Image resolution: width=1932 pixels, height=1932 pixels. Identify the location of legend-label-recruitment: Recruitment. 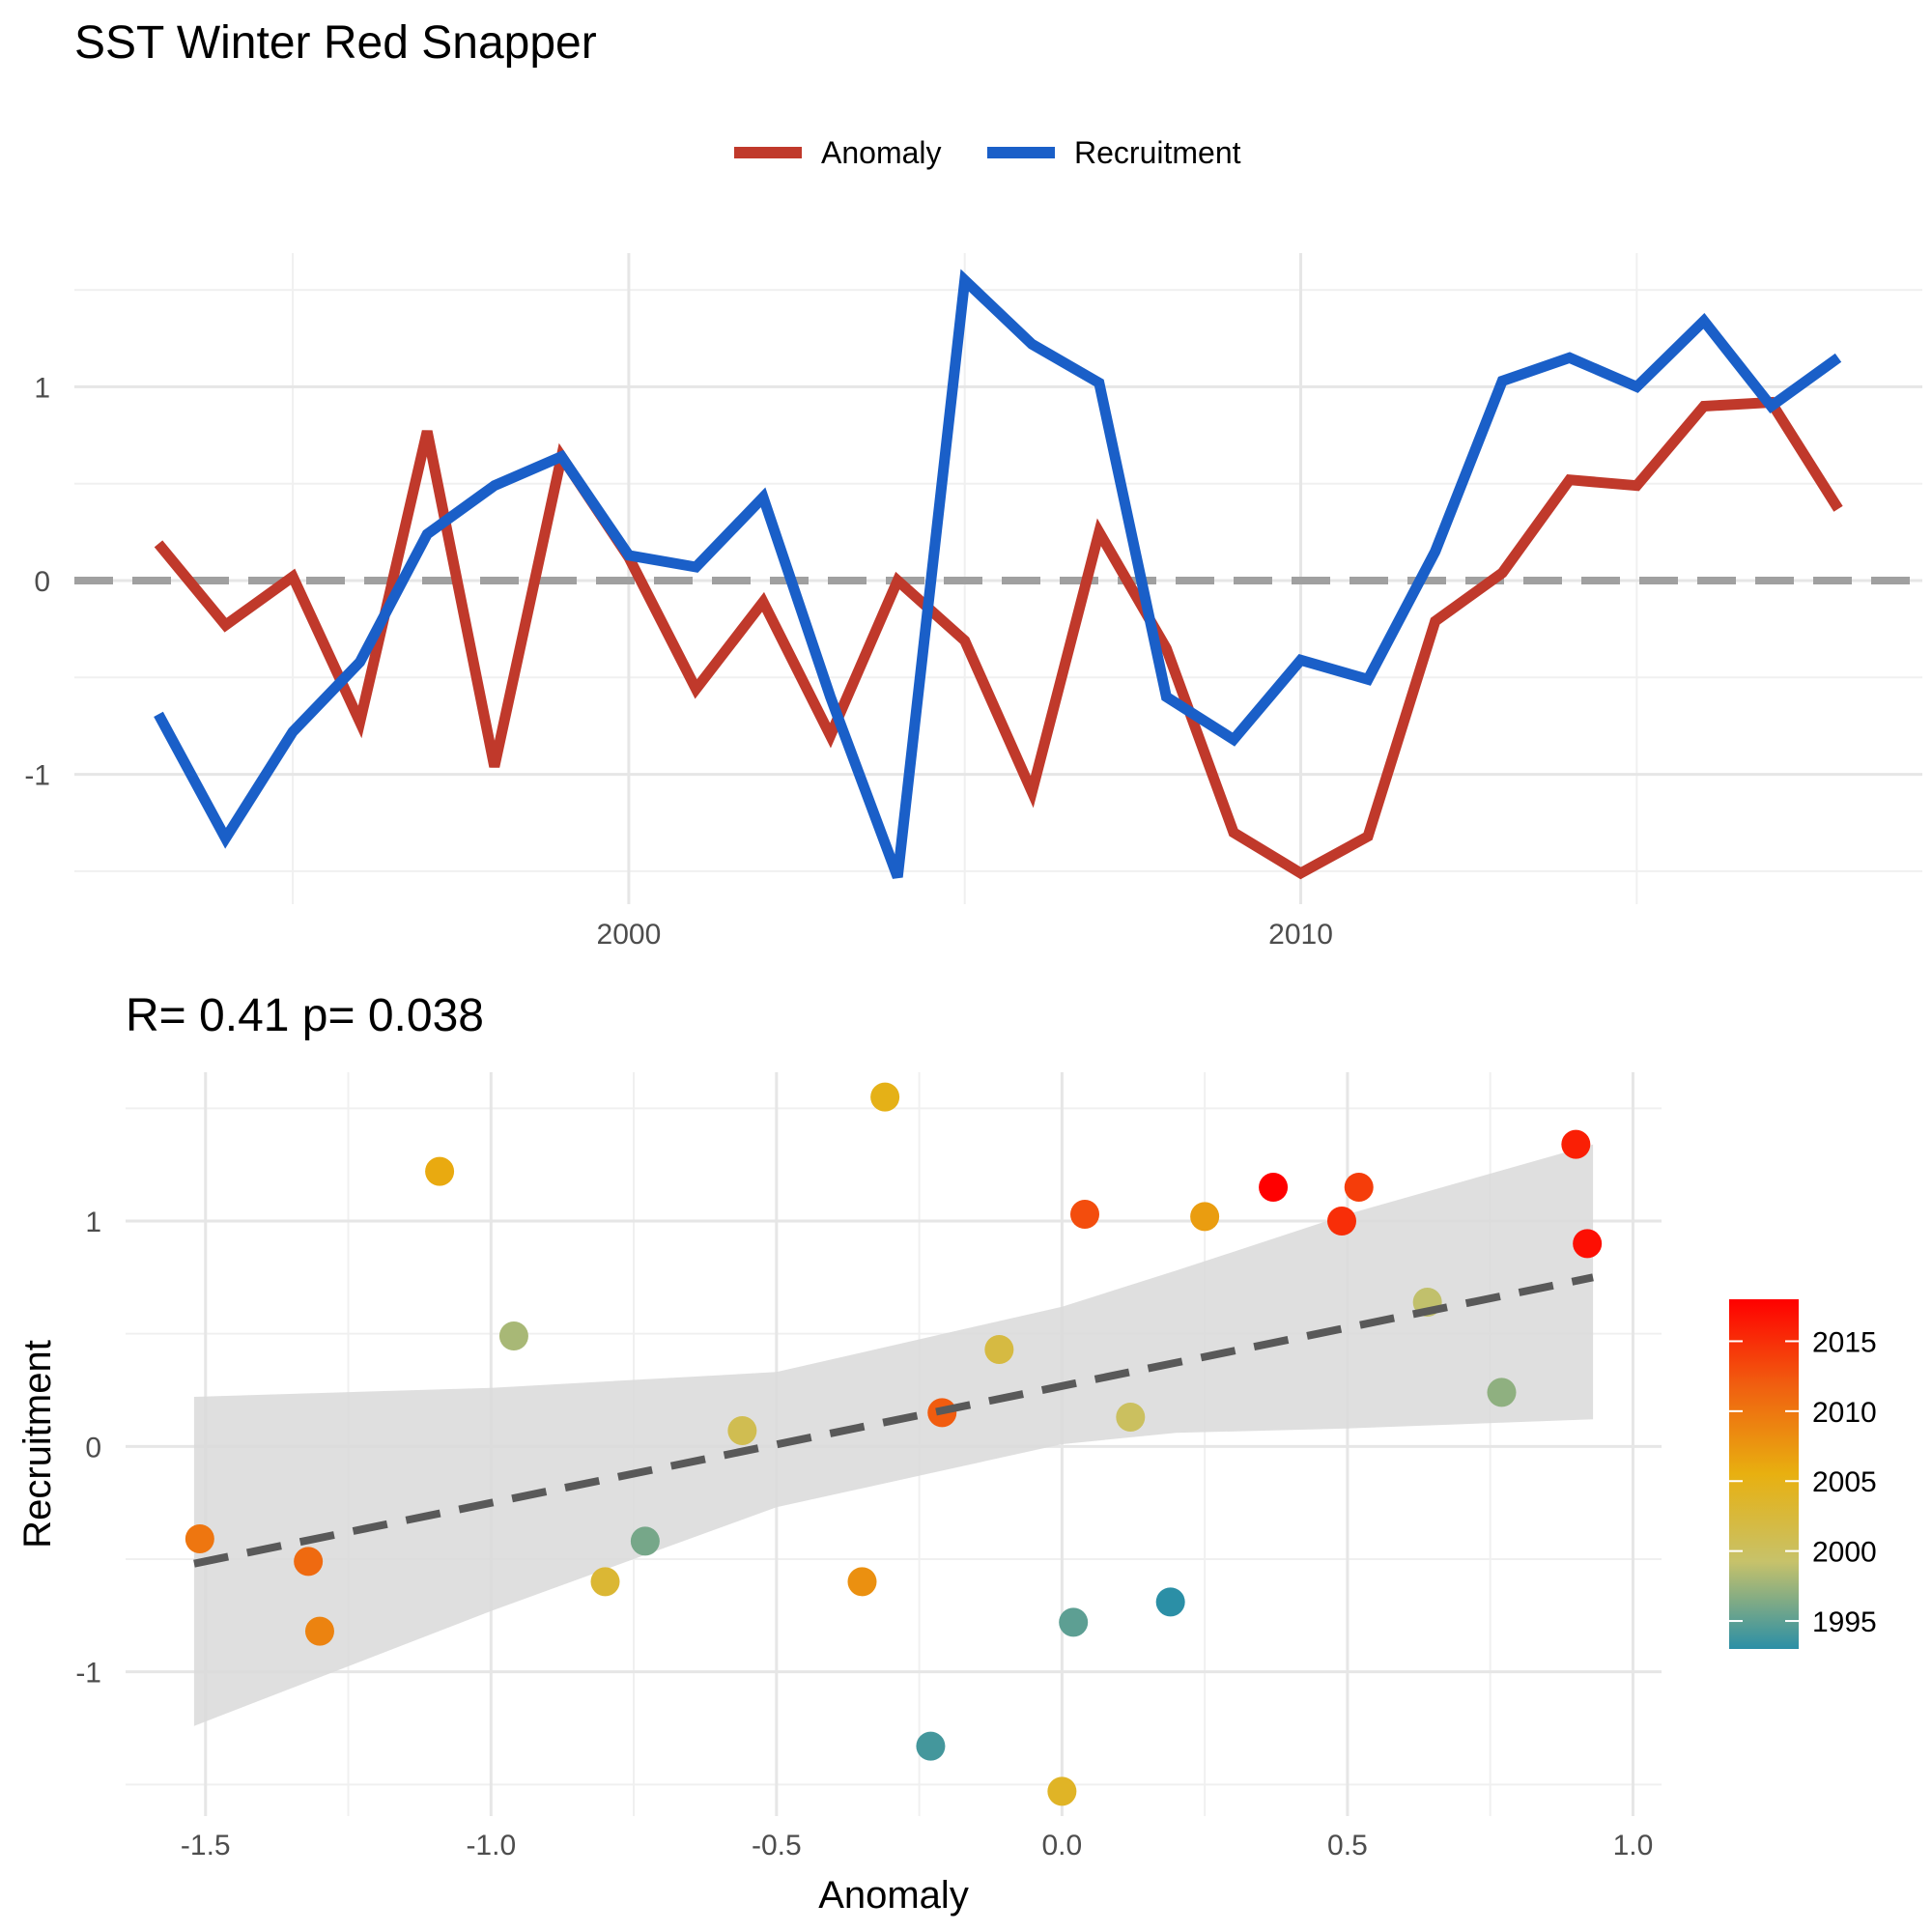
(1157, 152).